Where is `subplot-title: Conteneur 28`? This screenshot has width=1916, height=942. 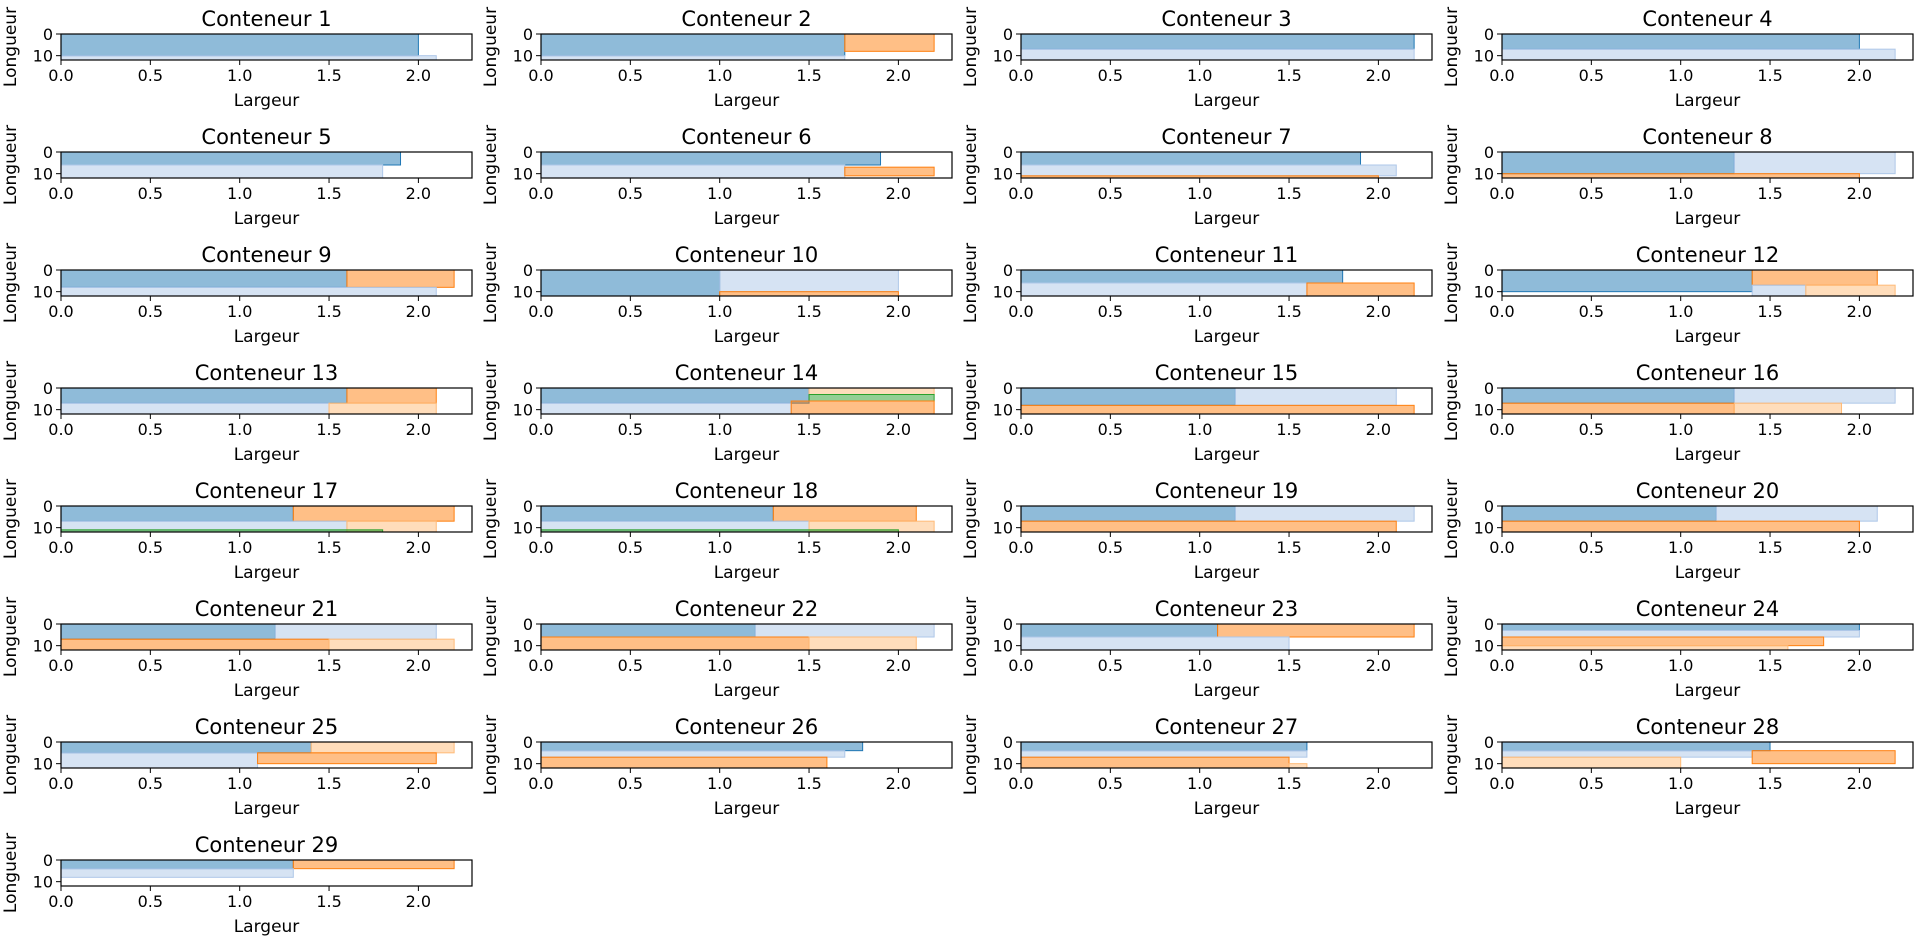 subplot-title: Conteneur 28 is located at coordinates (1708, 727).